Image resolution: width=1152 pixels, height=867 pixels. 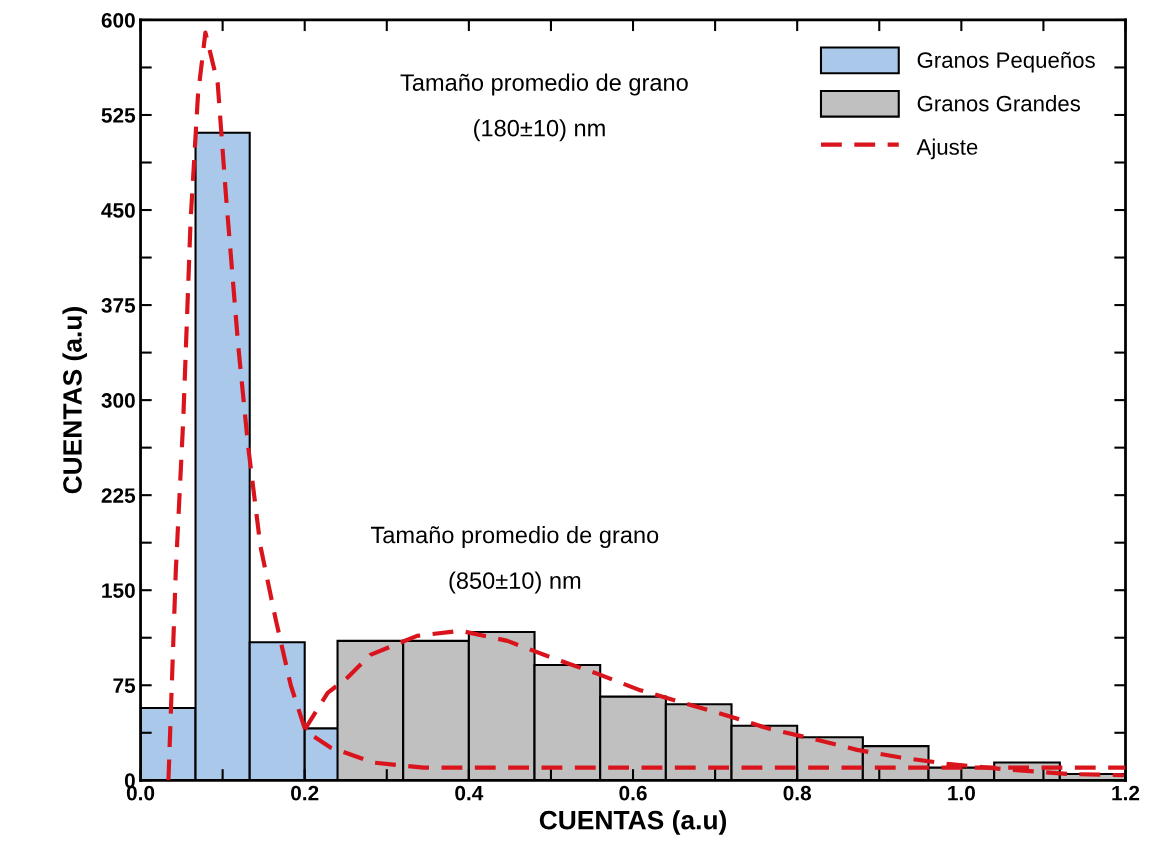 What do you see at coordinates (469, 793) in the screenshot?
I see `x-tick-label: 0.4` at bounding box center [469, 793].